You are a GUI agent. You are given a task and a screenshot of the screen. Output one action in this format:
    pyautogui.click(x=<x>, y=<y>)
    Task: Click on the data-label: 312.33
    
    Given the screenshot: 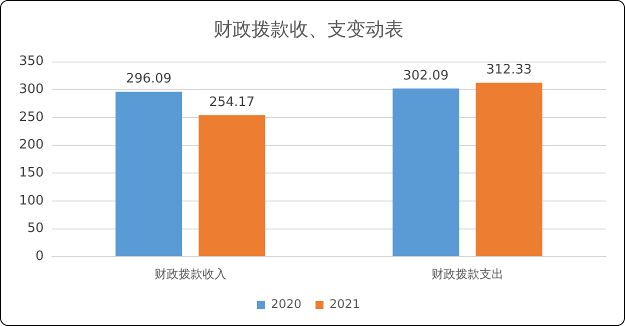 What is the action you would take?
    pyautogui.click(x=509, y=70)
    